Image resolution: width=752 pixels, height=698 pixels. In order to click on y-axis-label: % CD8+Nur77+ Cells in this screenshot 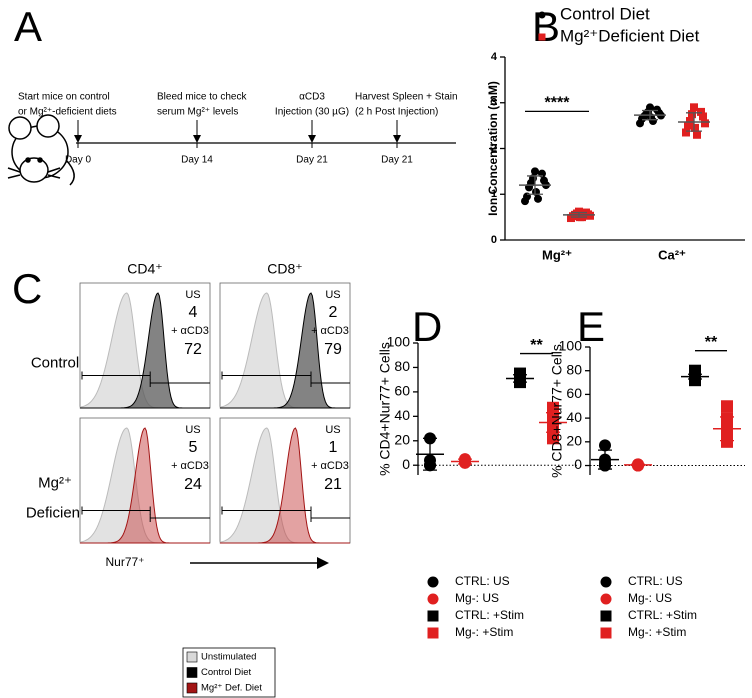, I will do `click(557, 411)`.